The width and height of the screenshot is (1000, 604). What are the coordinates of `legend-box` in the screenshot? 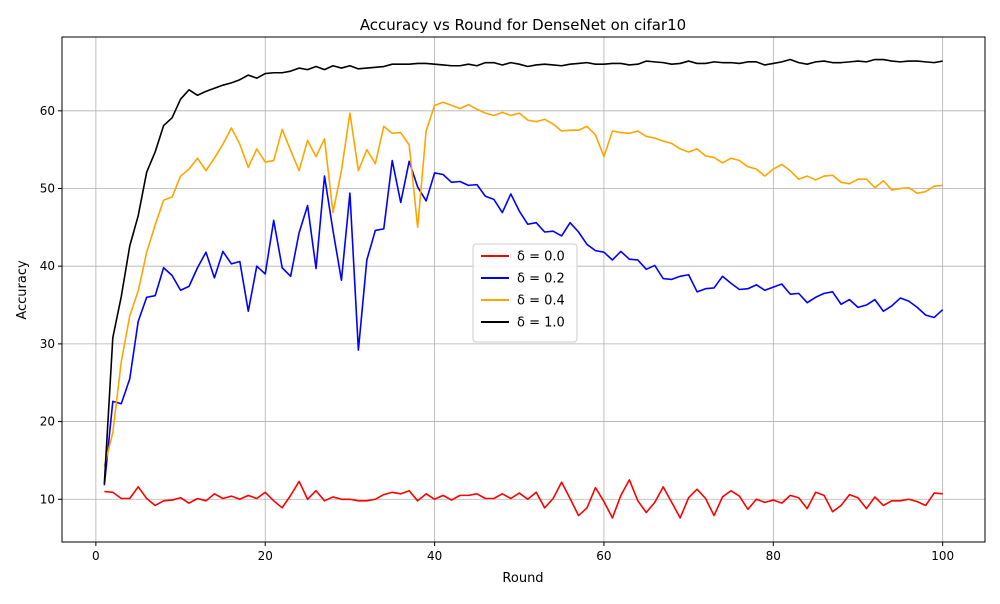 It's located at (525, 293).